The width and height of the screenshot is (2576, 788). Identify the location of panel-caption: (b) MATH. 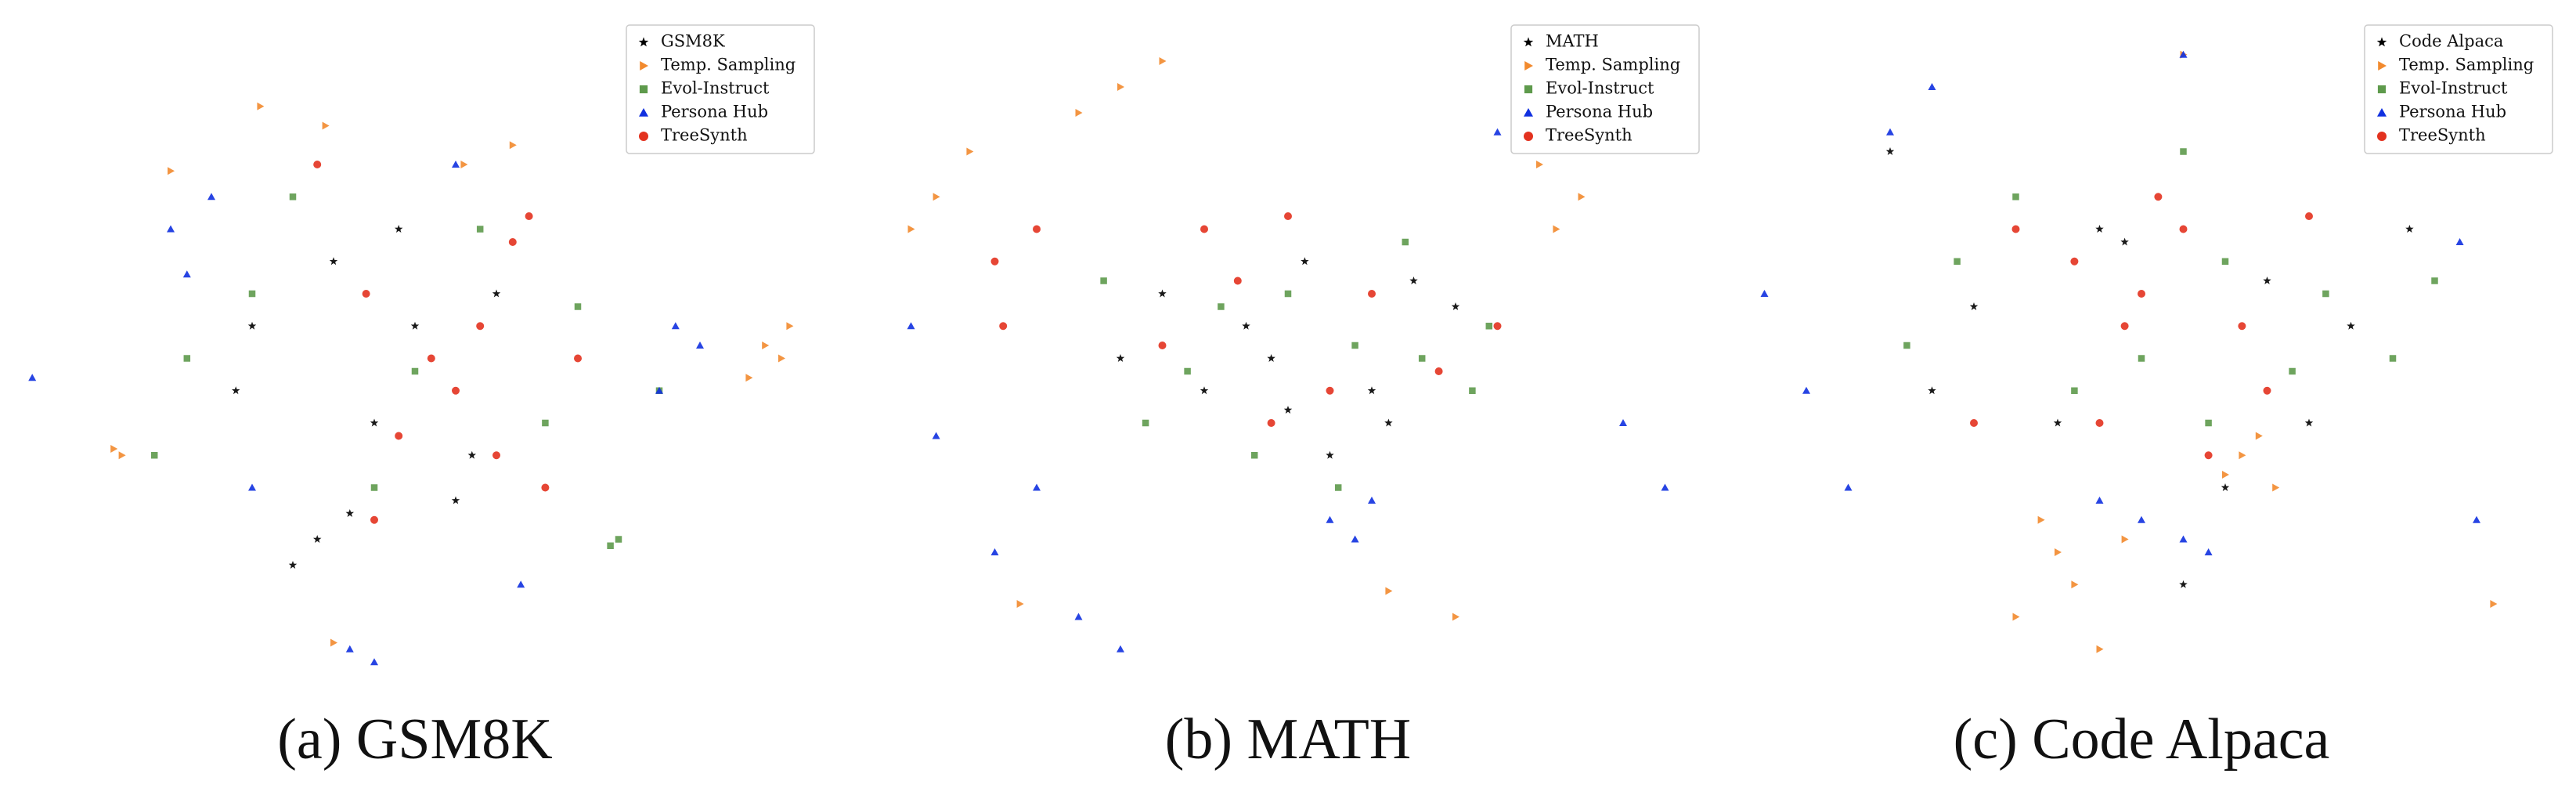
(1288, 739).